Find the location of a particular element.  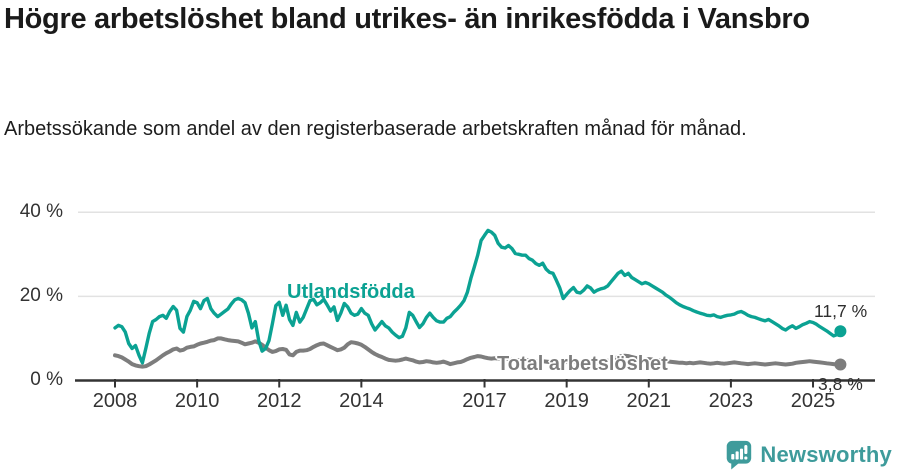

newsworthy-brand-text: Newsworthy is located at coordinates (826, 454).